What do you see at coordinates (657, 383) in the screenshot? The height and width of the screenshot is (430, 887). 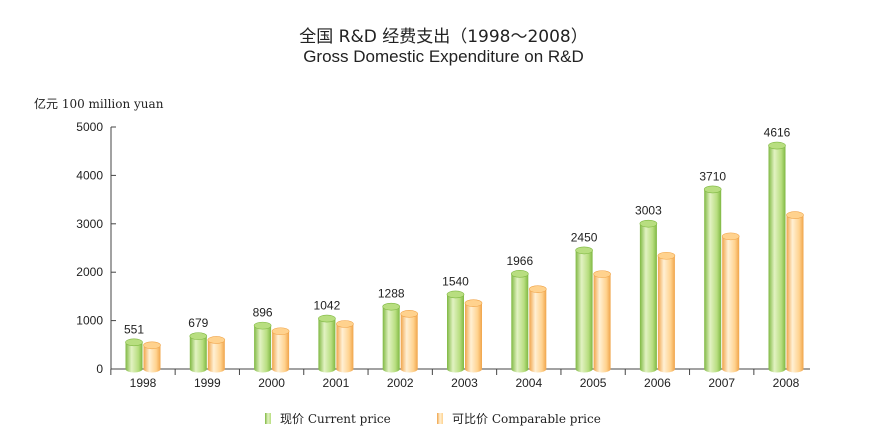 I see `x-tick-label: 2006` at bounding box center [657, 383].